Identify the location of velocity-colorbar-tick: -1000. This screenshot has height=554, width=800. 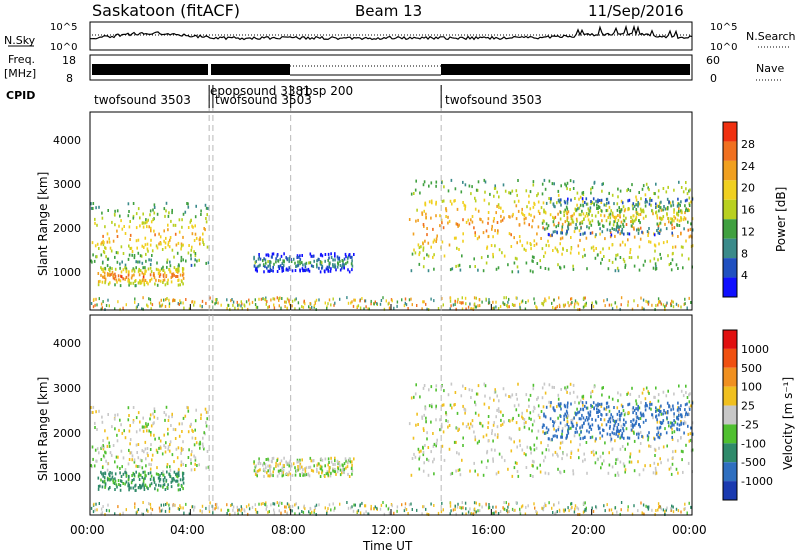
(757, 481).